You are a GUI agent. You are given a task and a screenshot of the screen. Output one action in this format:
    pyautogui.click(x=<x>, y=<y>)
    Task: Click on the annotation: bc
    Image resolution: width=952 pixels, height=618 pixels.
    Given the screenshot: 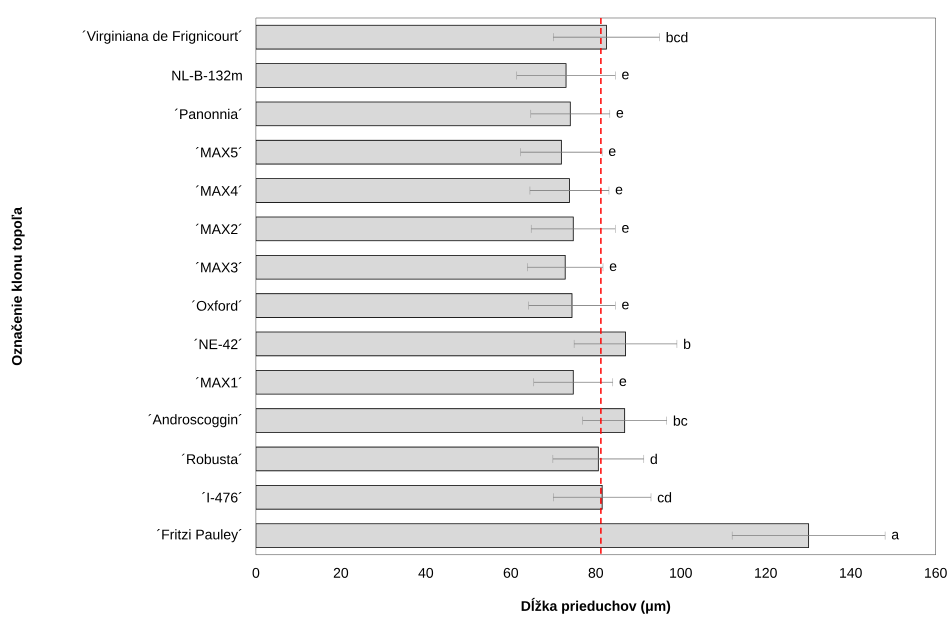 What is the action you would take?
    pyautogui.click(x=681, y=420)
    